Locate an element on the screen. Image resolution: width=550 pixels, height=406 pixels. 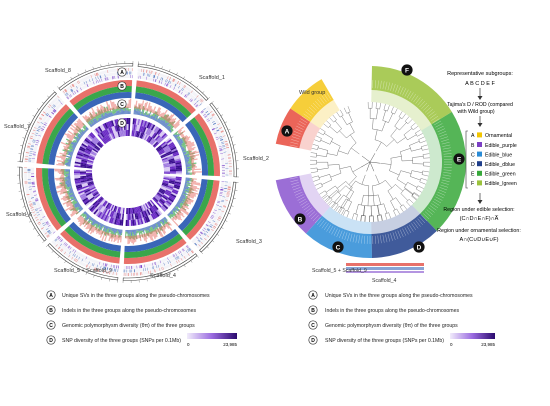
track-badge-b: B is located at coordinates (122, 86).